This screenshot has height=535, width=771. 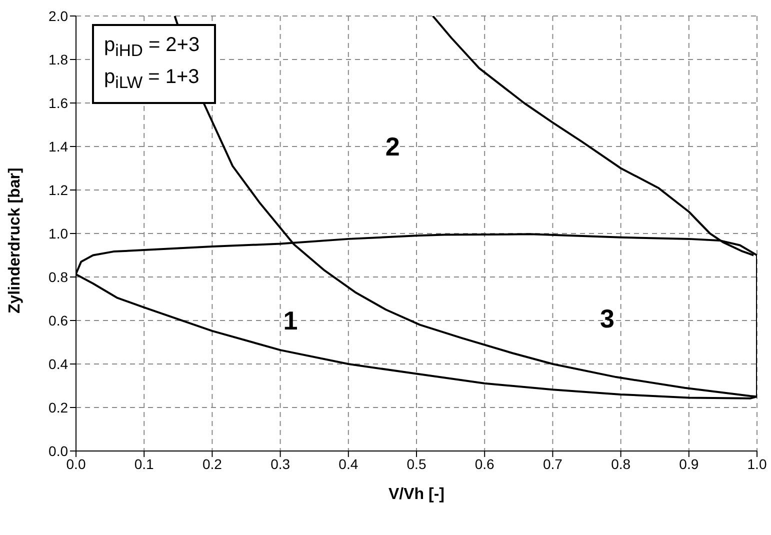 I want to click on y-tick-label: 0.6, so click(x=58, y=320).